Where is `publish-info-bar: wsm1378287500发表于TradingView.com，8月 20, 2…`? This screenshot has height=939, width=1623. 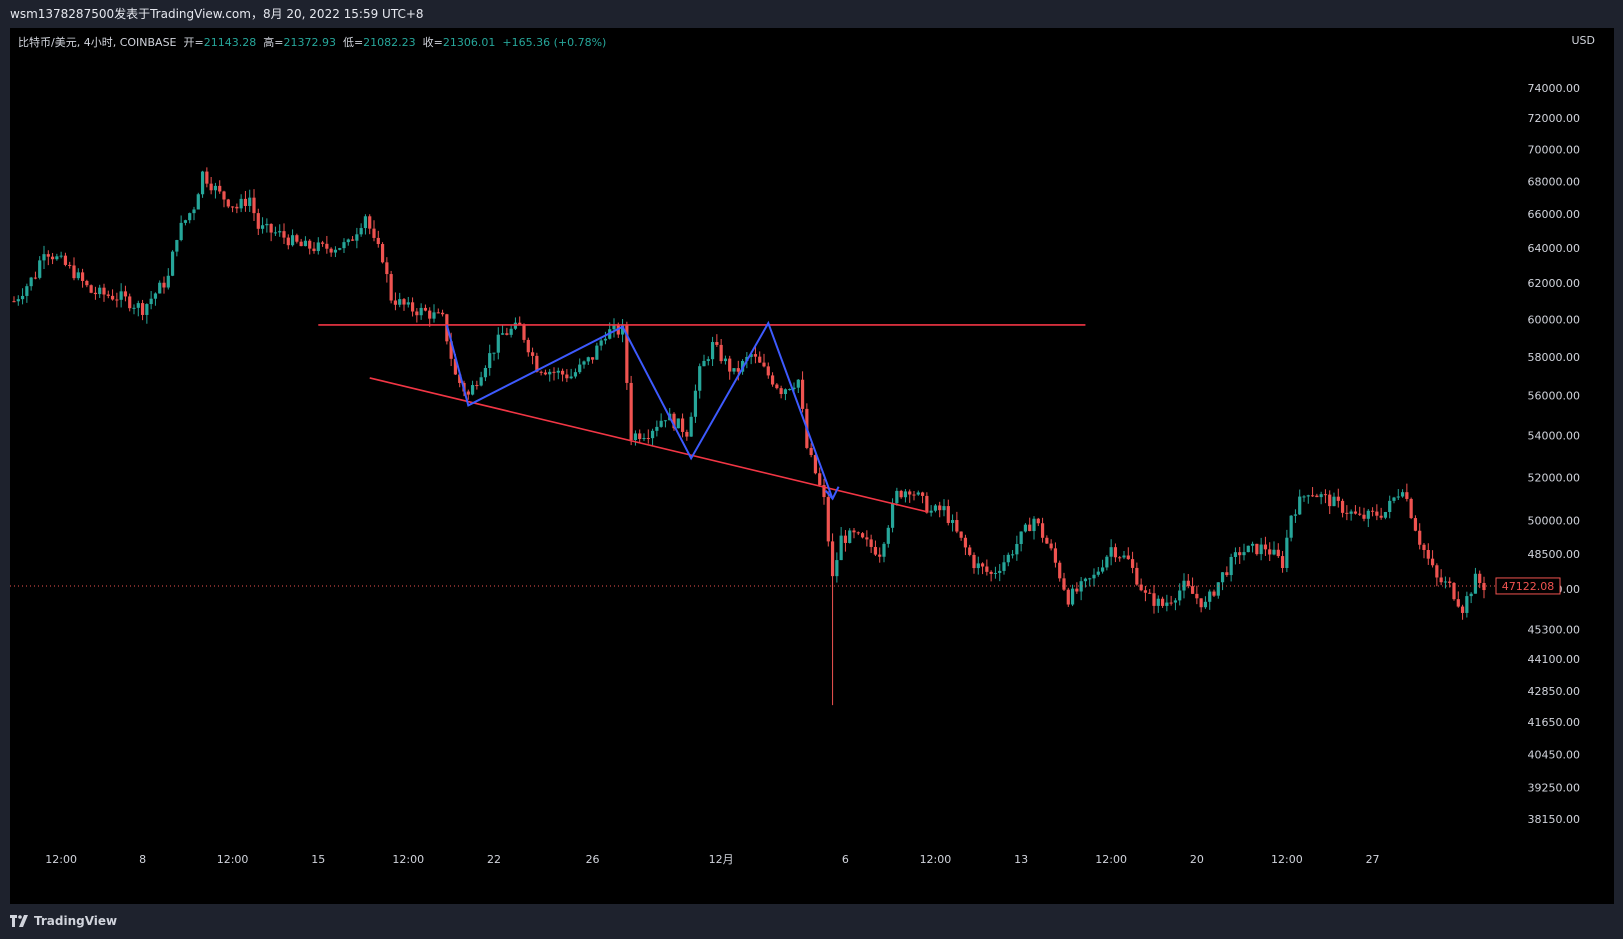 publish-info-bar: wsm1378287500发表于TradingView.com，8月 20, 2… is located at coordinates (811, 14).